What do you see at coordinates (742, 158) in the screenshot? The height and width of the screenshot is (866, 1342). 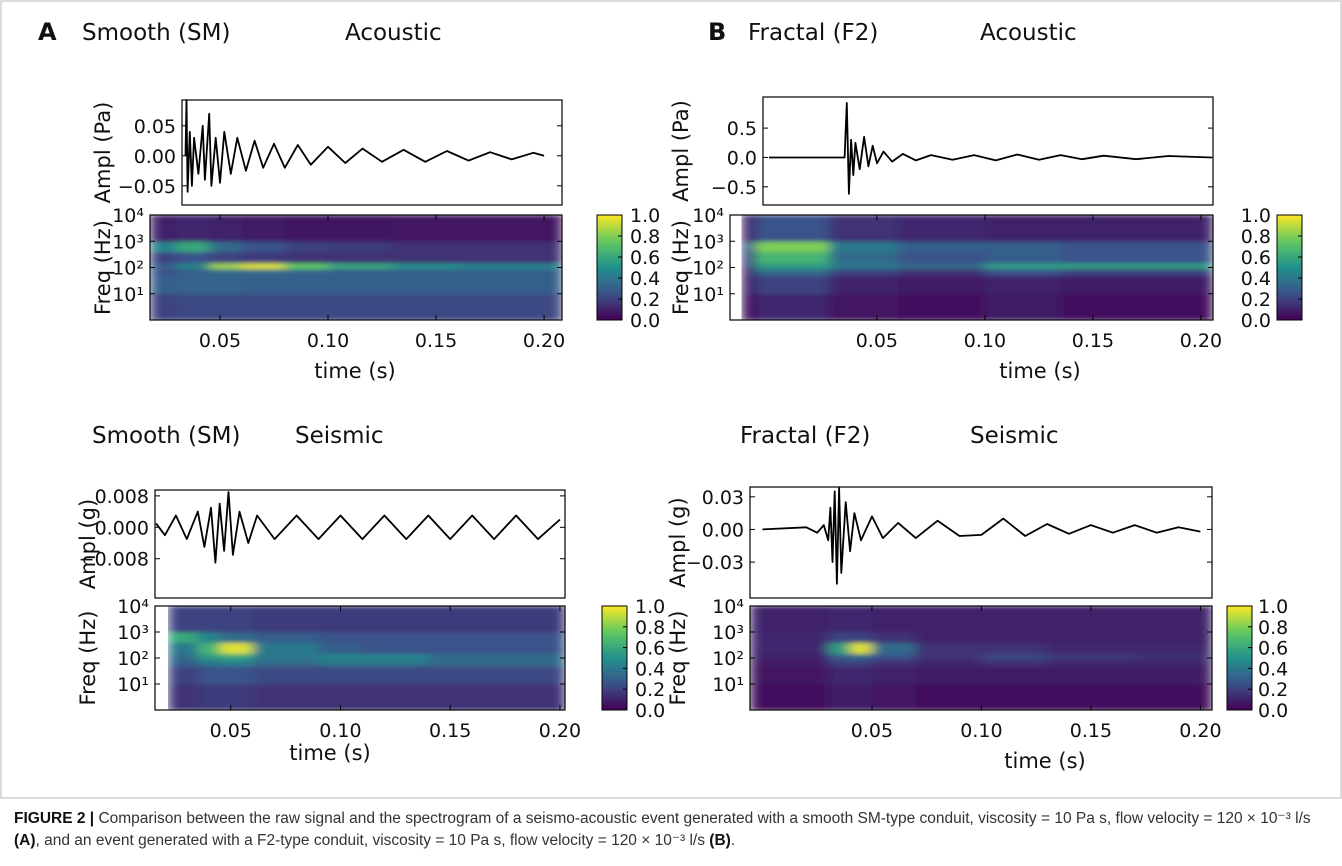 I see `y-tick-label: 0.0` at bounding box center [742, 158].